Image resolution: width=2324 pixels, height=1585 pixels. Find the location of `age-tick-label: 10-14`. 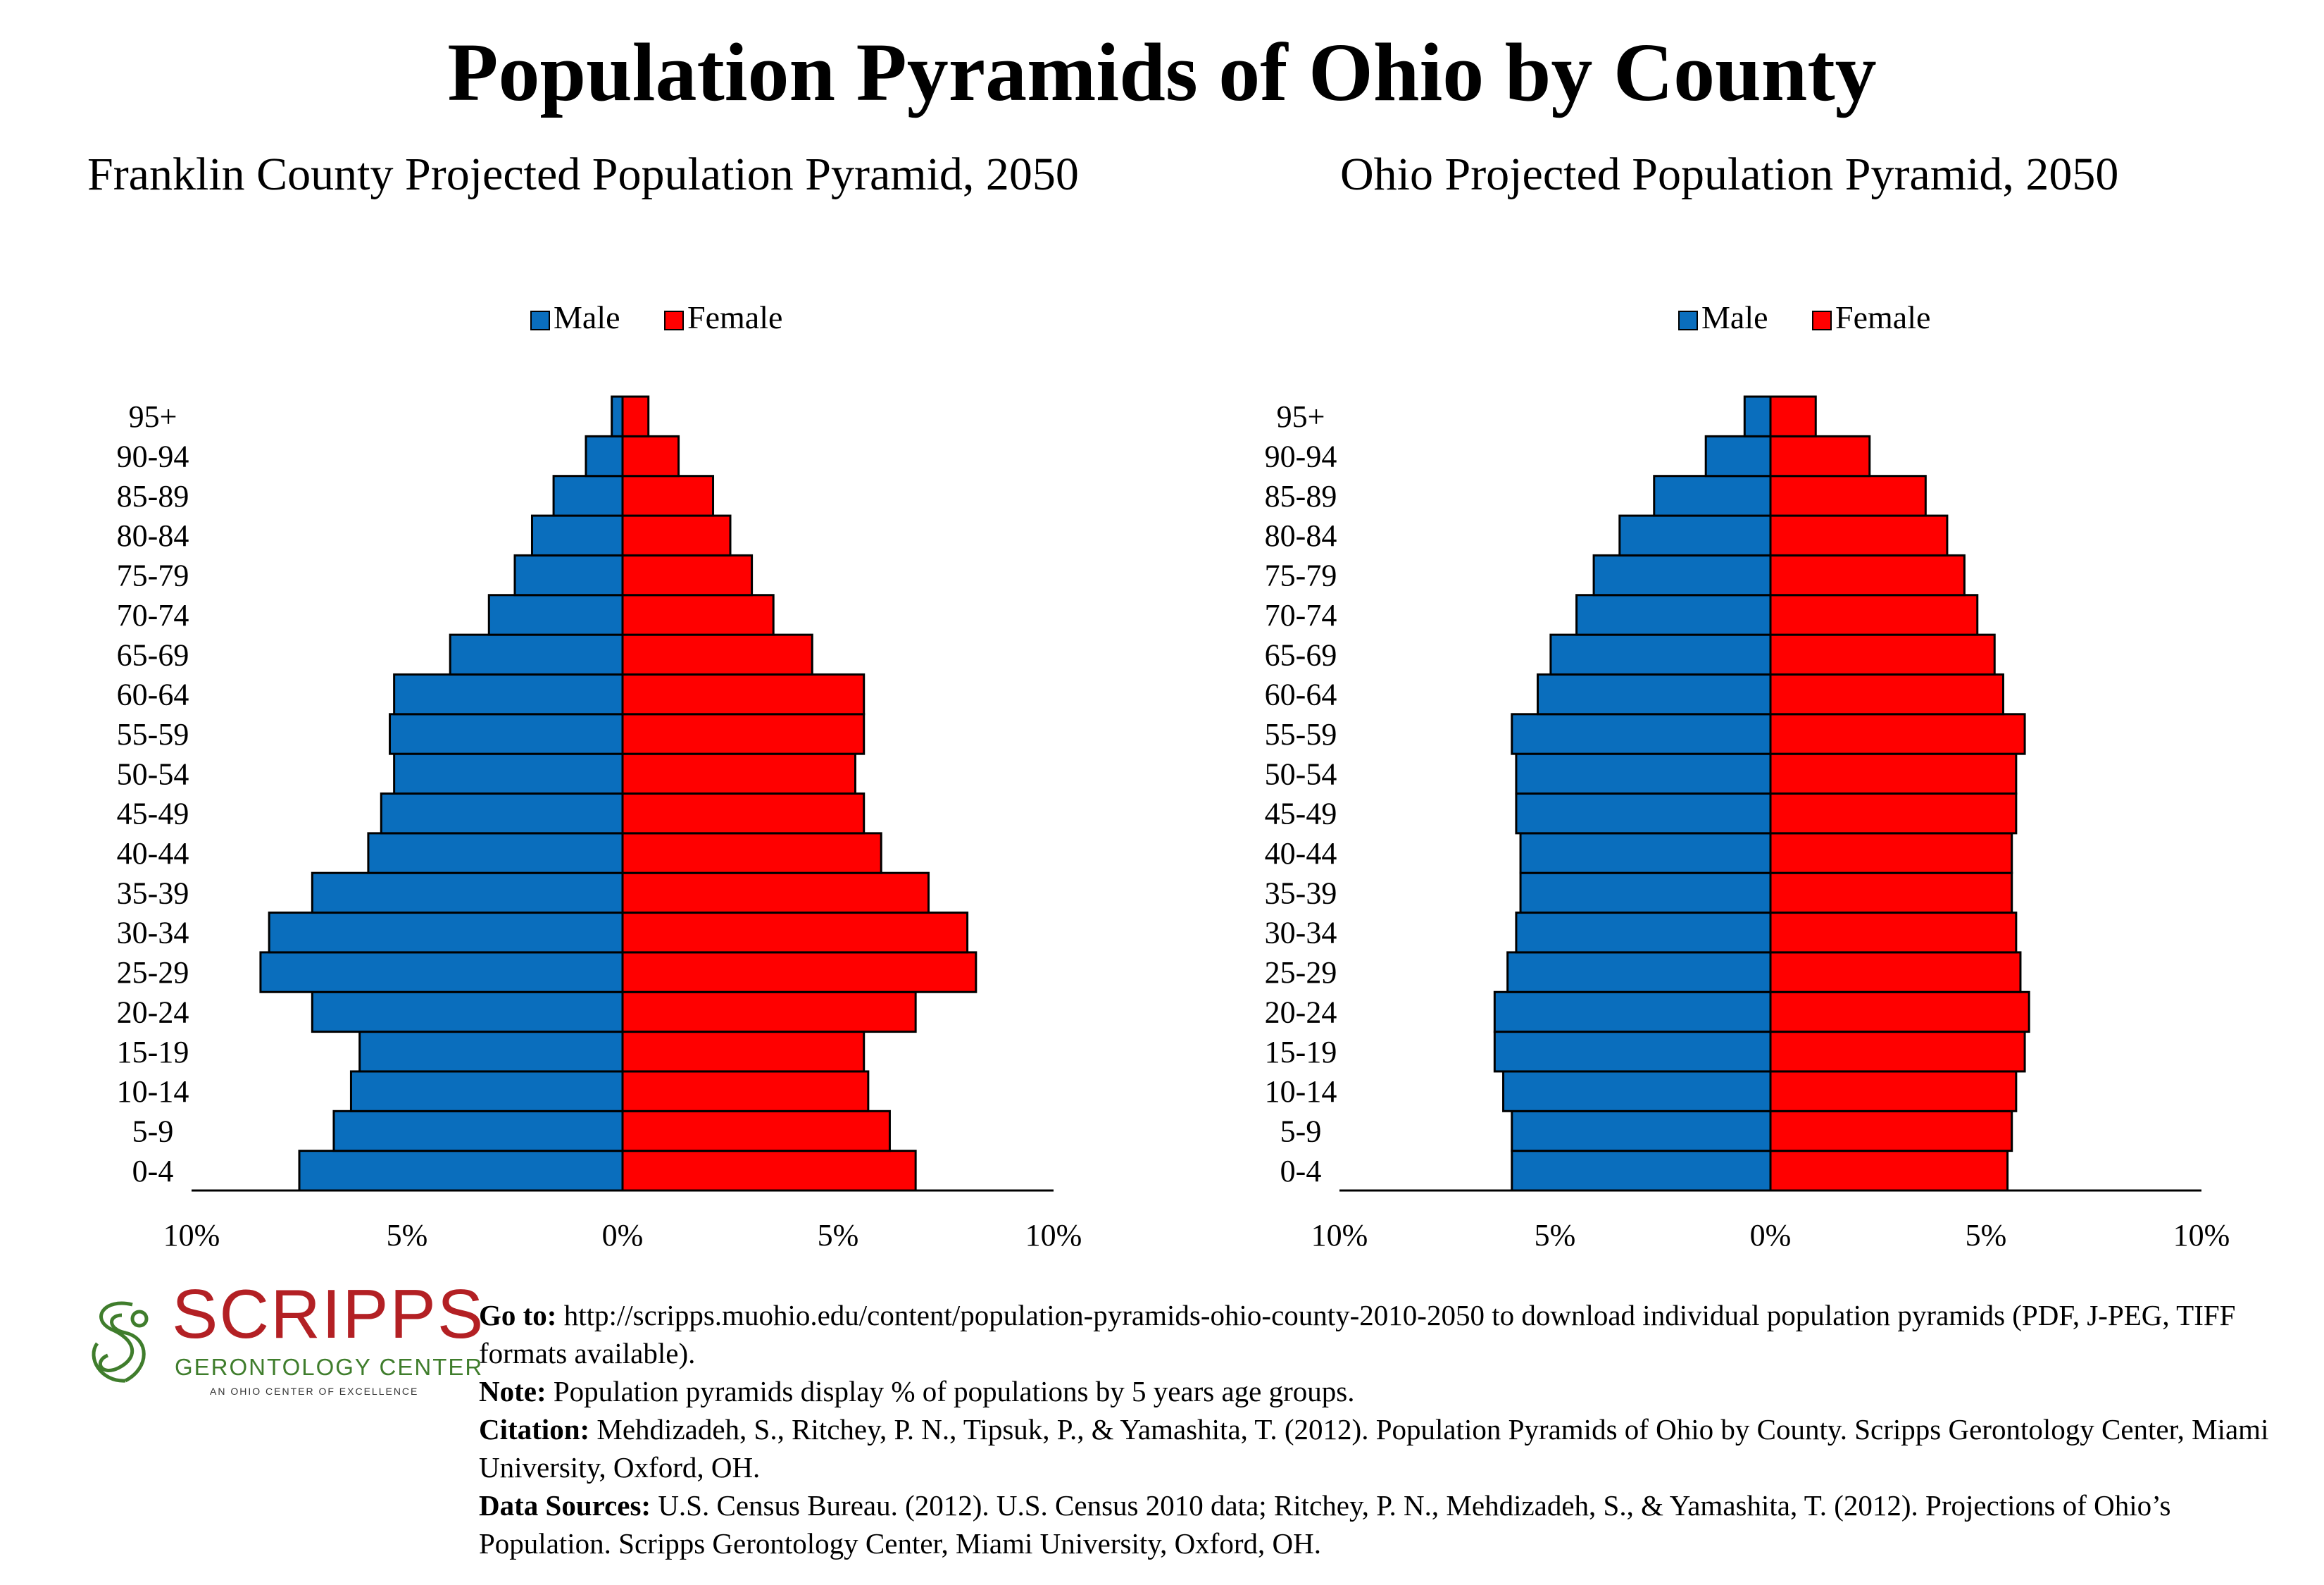

age-tick-label: 10-14 is located at coordinates (1301, 1091).